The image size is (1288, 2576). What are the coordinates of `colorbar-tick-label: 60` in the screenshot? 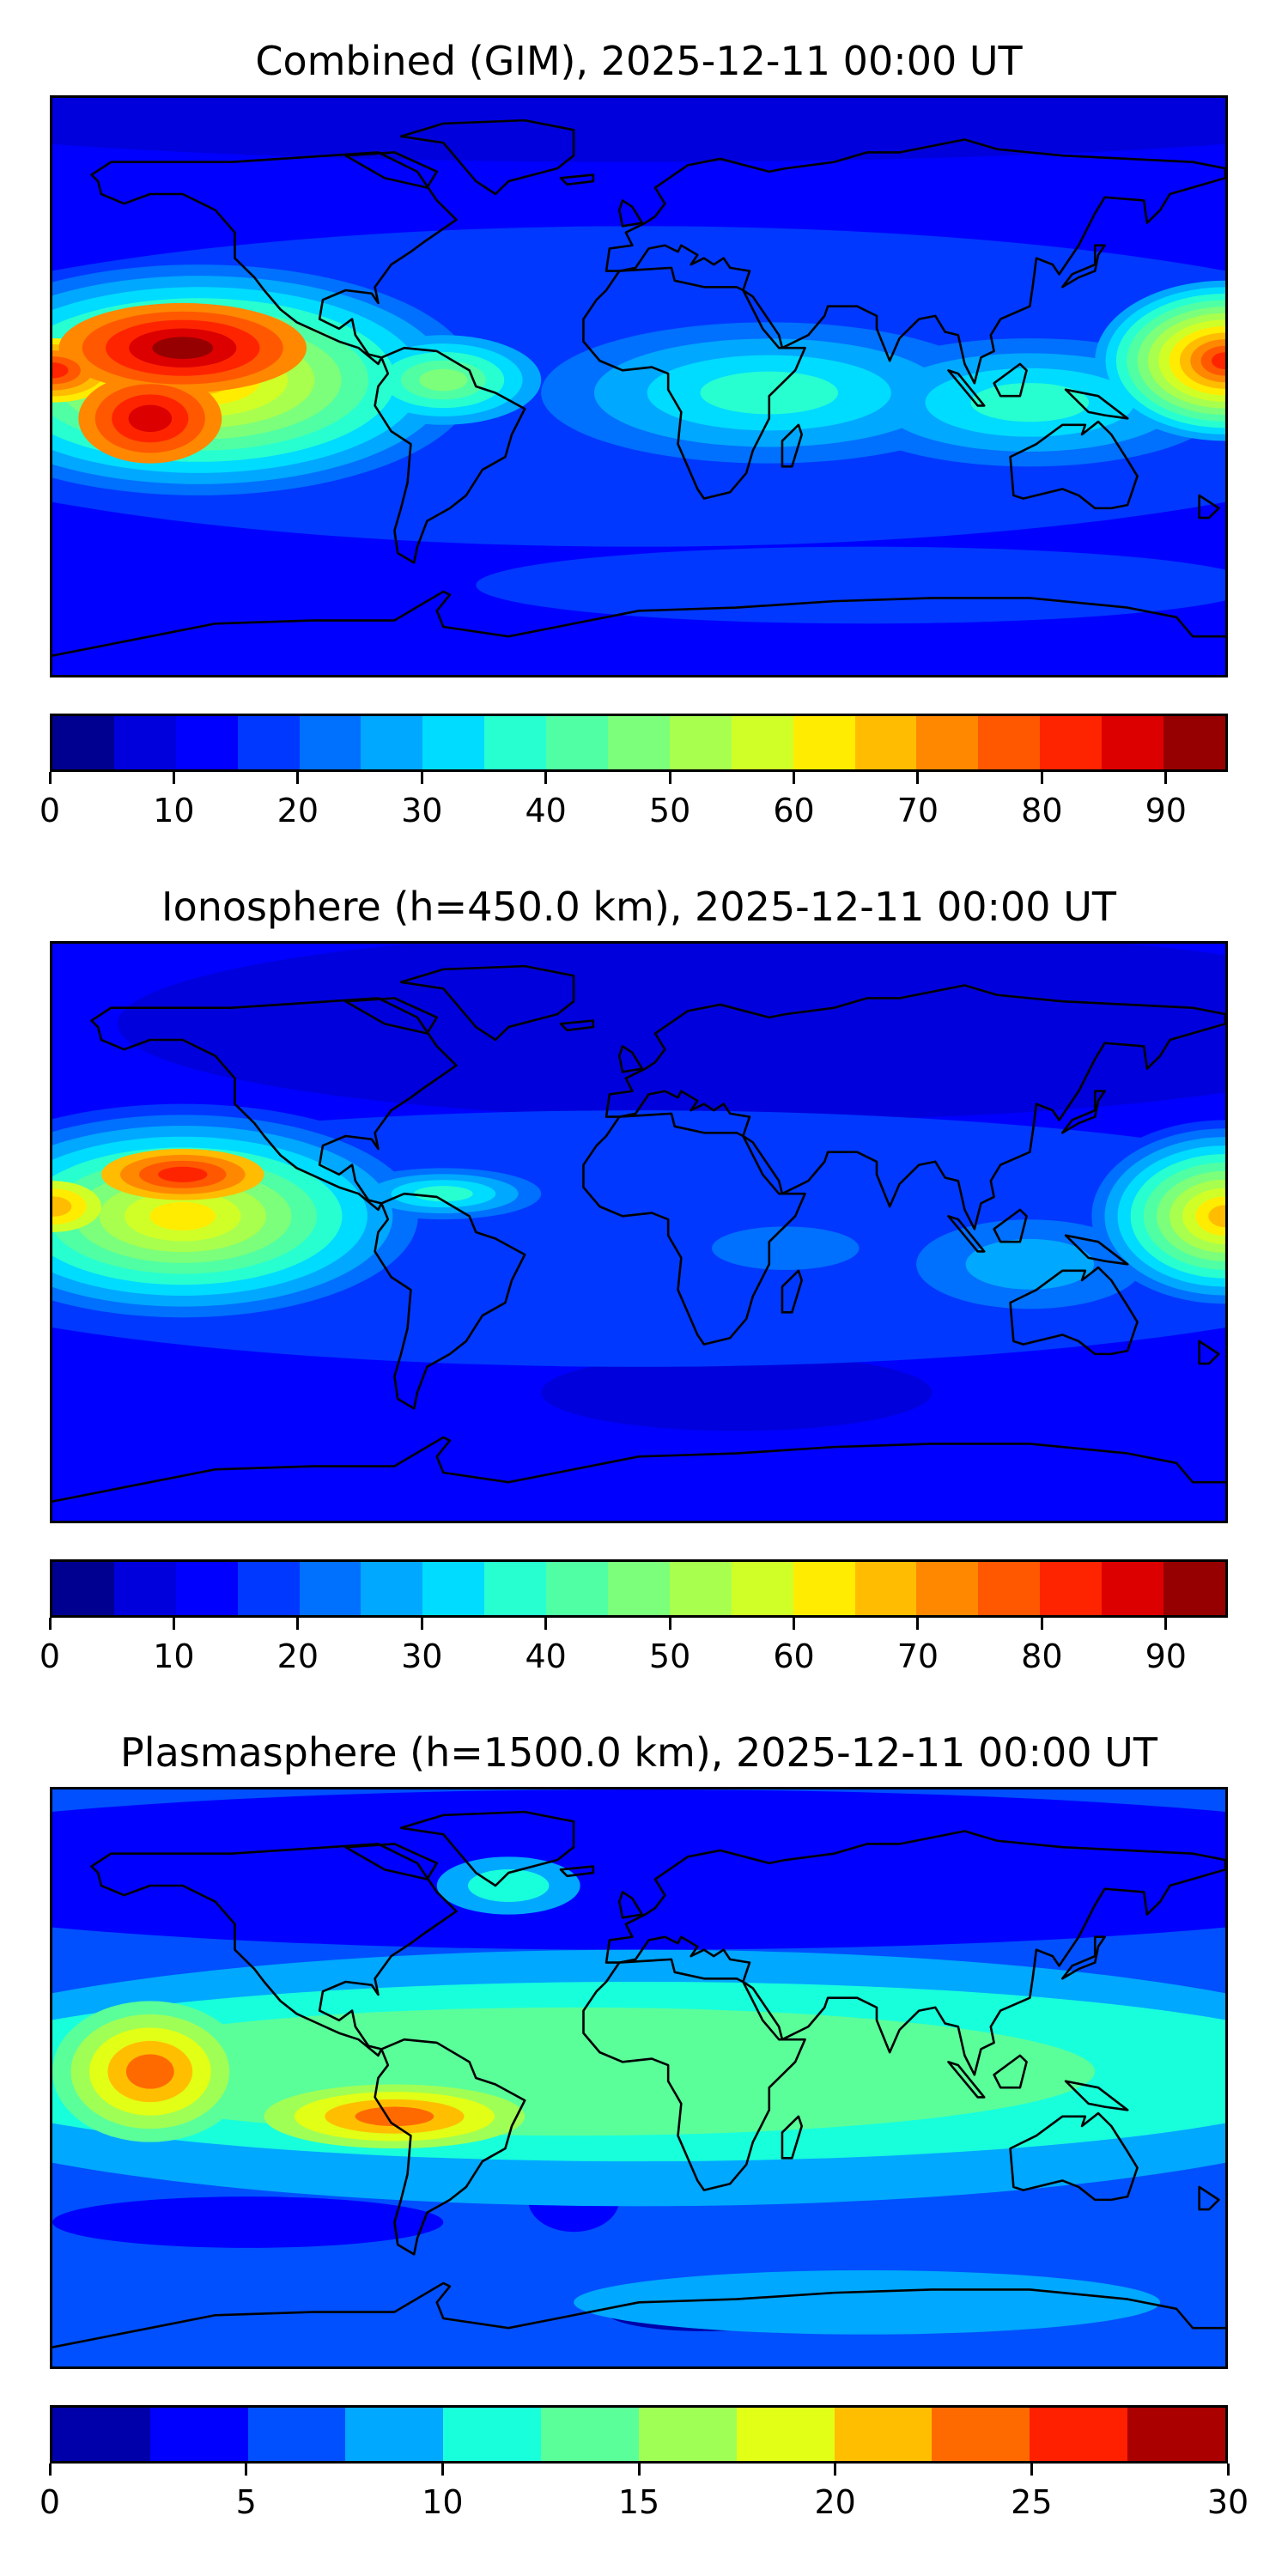 It's located at (794, 810).